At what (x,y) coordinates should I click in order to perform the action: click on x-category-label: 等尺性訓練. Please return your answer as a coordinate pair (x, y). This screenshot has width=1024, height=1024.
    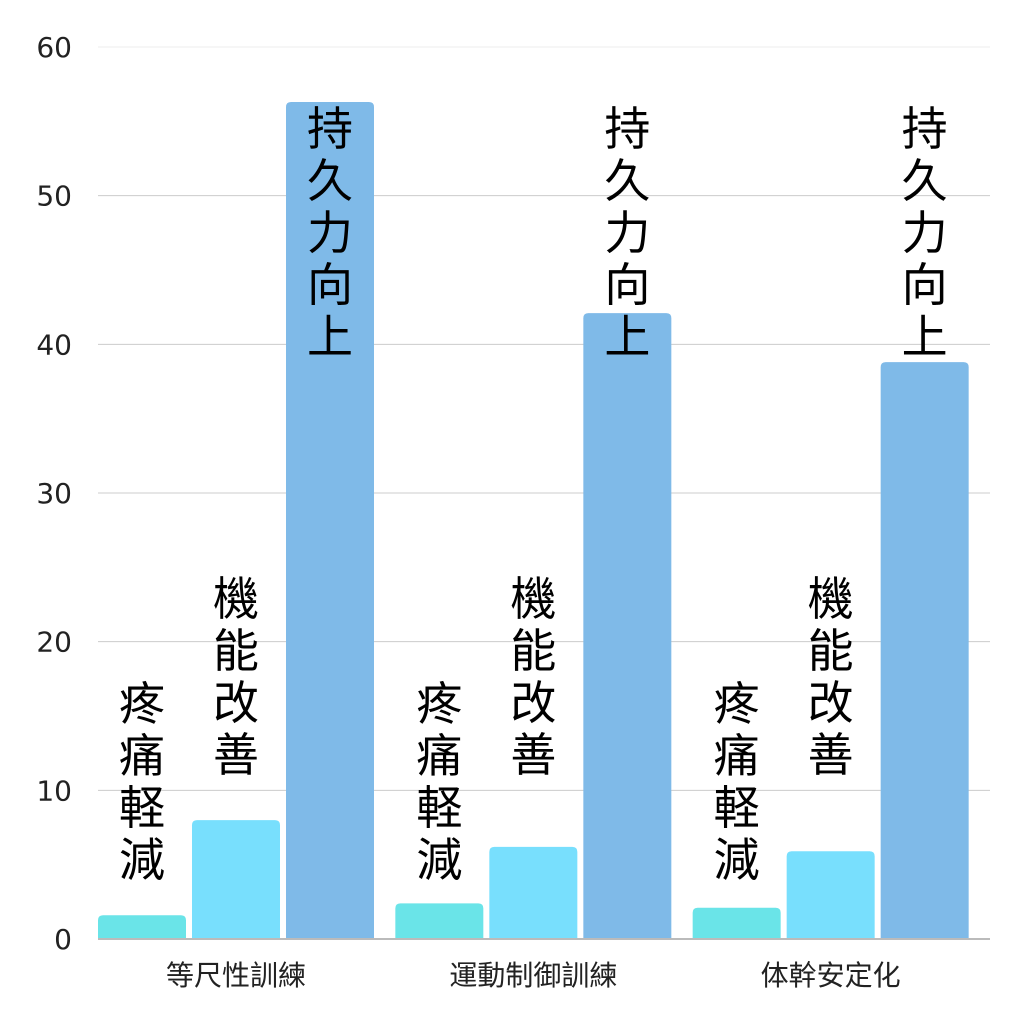
    Looking at the image, I should click on (236, 975).